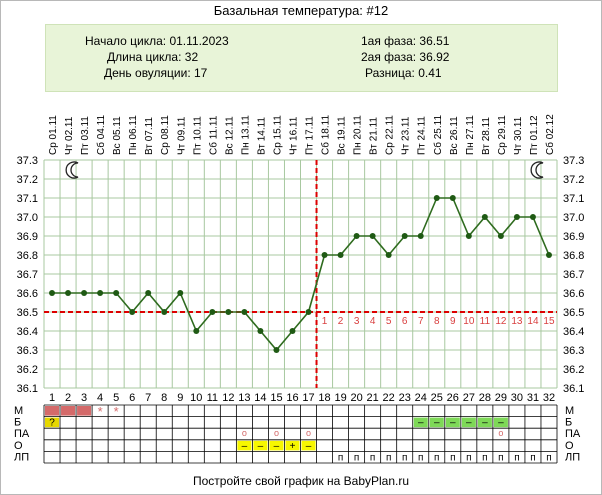  Describe the element at coordinates (292, 398) in the screenshot. I see `x-day-label: 16` at that location.